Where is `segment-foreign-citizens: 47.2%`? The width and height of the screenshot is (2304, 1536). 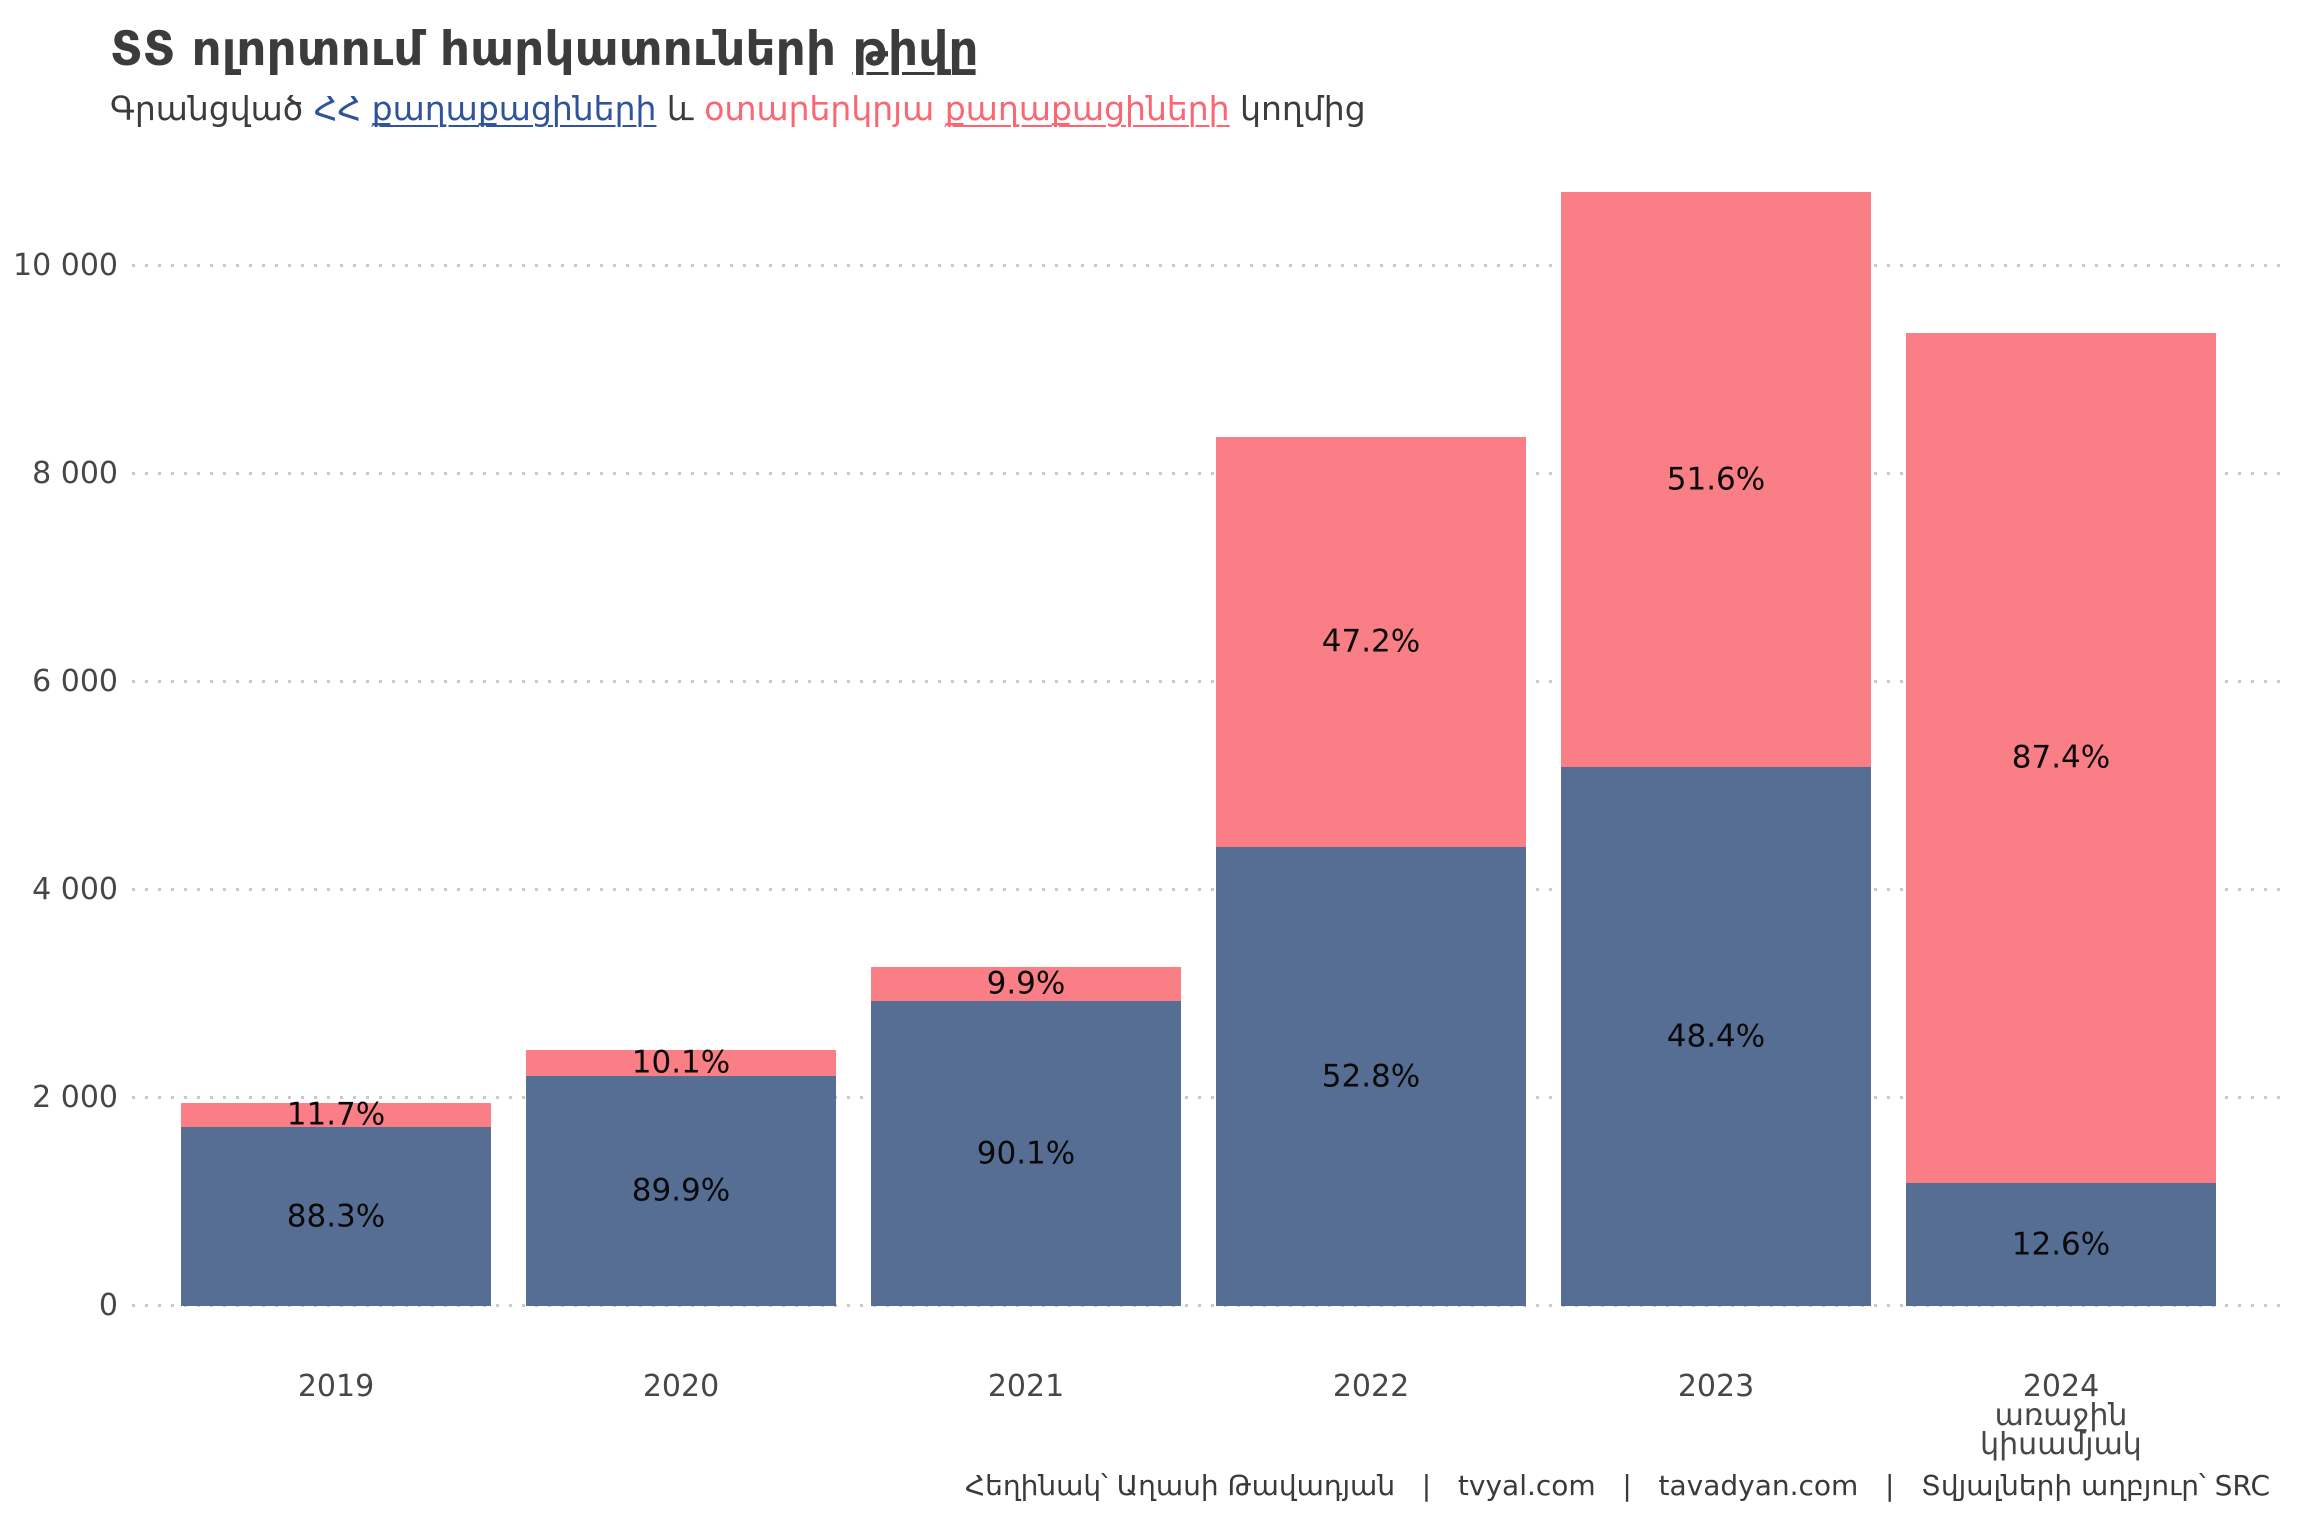 segment-foreign-citizens: 47.2% is located at coordinates (1371, 642).